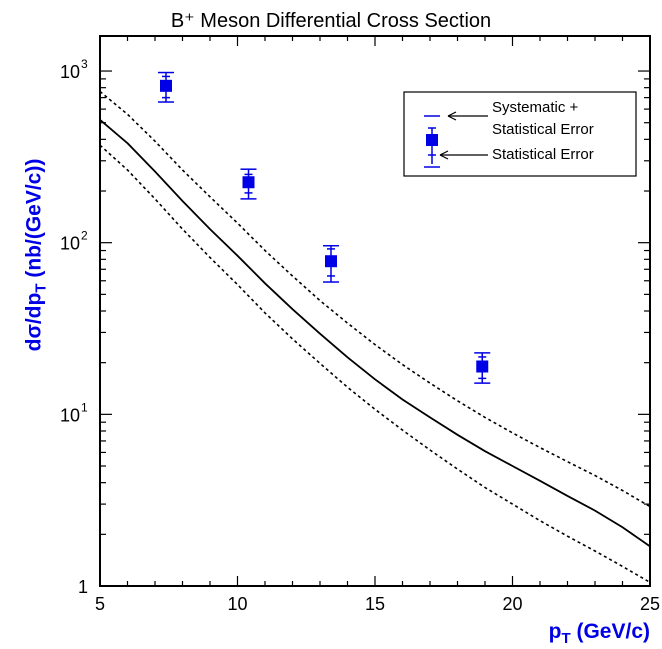  Describe the element at coordinates (34, 221) in the screenshot. I see `y-axis-label-rest: (nb/(GeV/c))` at that location.